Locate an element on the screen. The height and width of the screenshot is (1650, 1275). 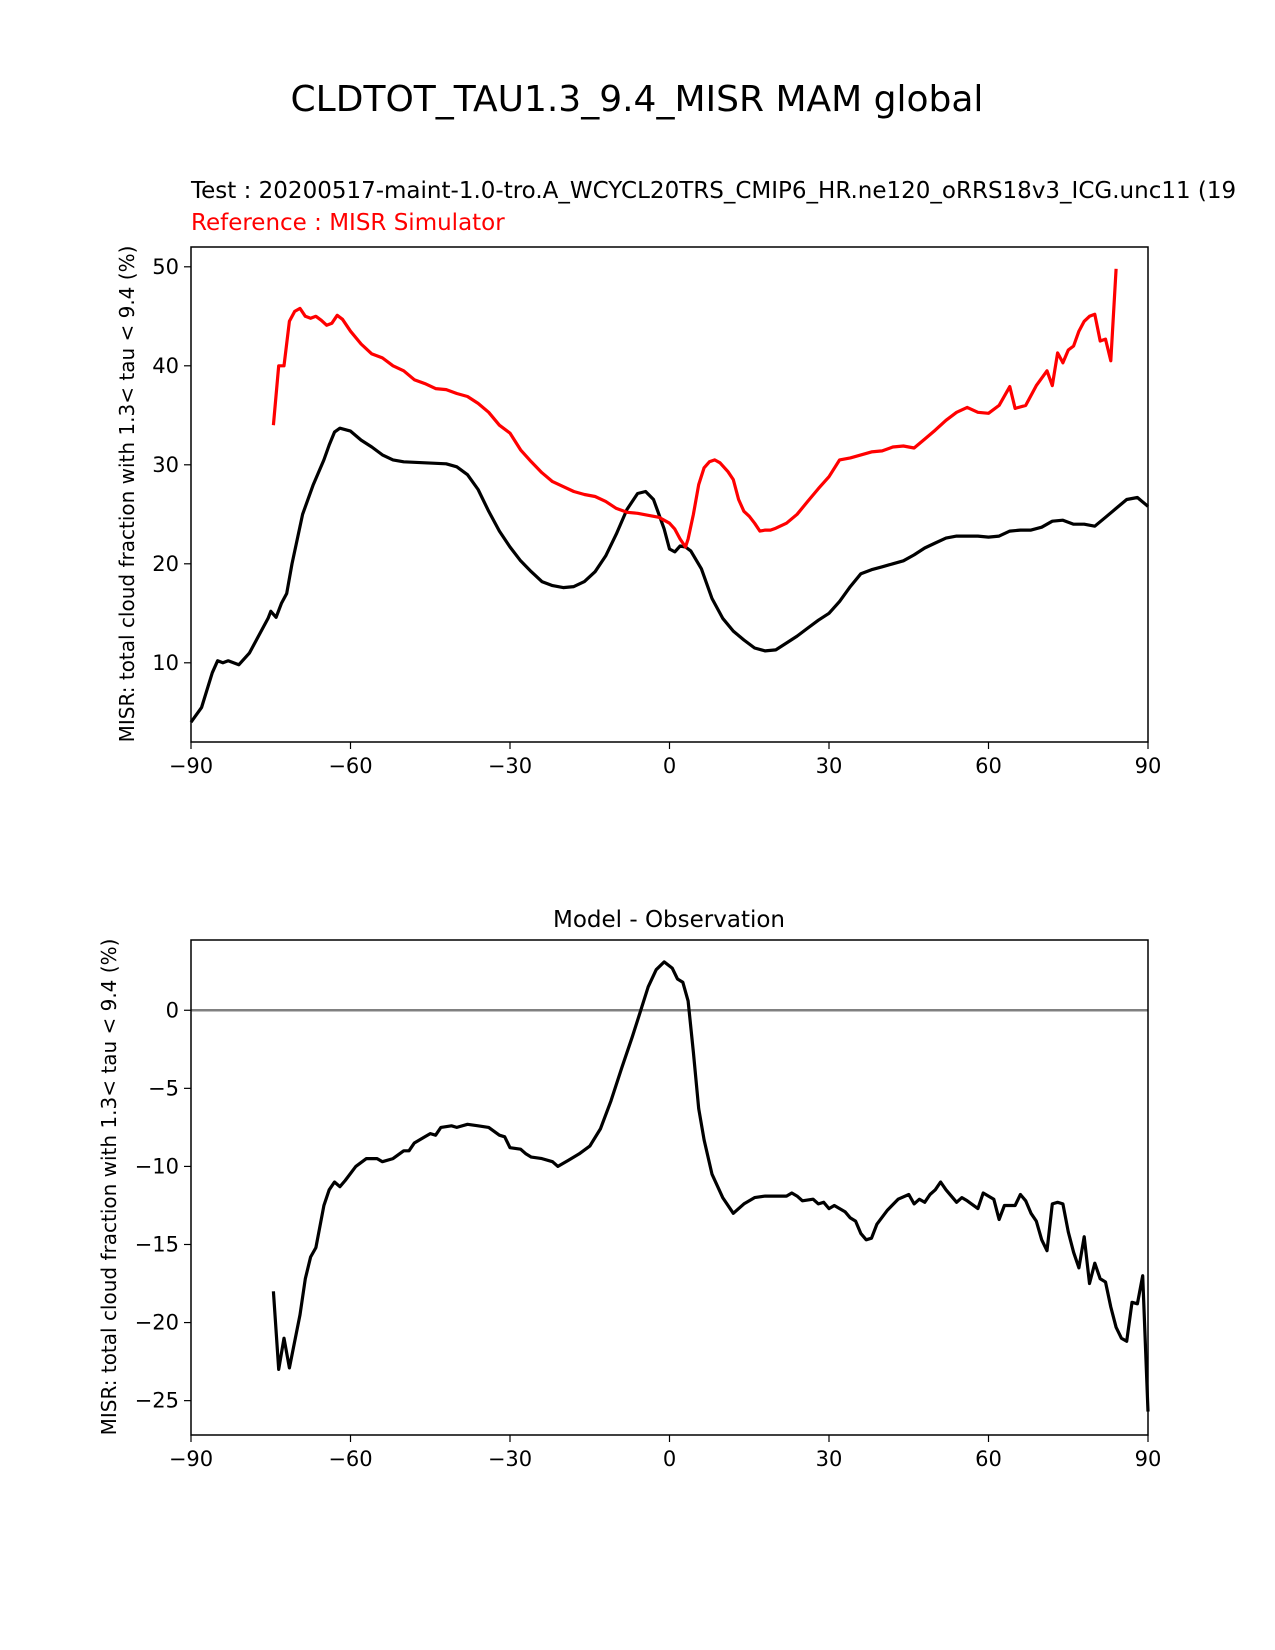
top-x-tick-label: 0 is located at coordinates (669, 766).